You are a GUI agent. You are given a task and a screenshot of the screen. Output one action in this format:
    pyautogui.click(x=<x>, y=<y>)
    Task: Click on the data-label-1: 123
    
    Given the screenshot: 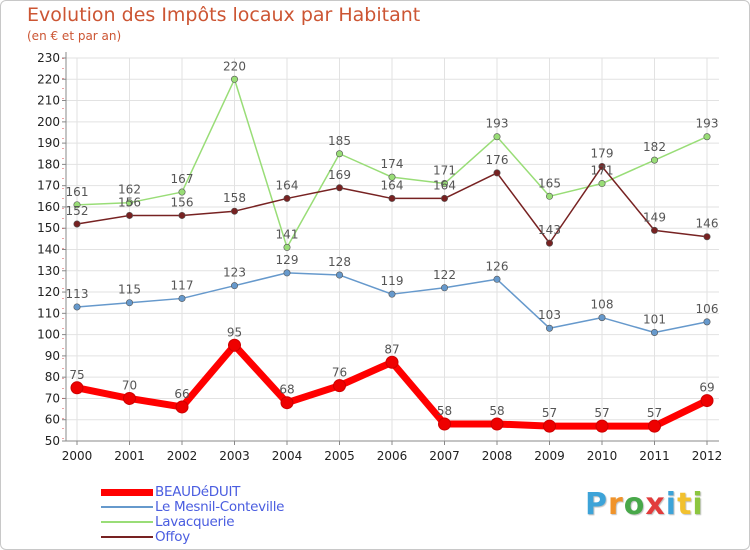 What is the action you would take?
    pyautogui.click(x=234, y=273)
    